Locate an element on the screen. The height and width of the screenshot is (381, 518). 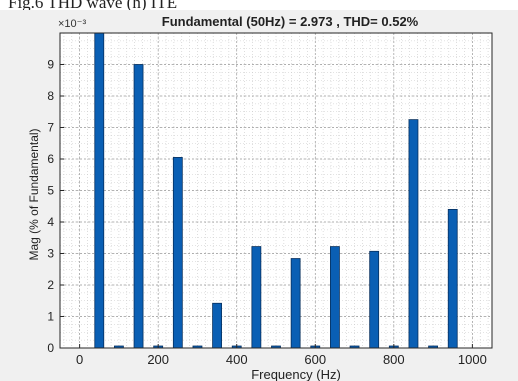
x-ticks: 0 200 400 600 800 1000 is located at coordinates (281, 355).